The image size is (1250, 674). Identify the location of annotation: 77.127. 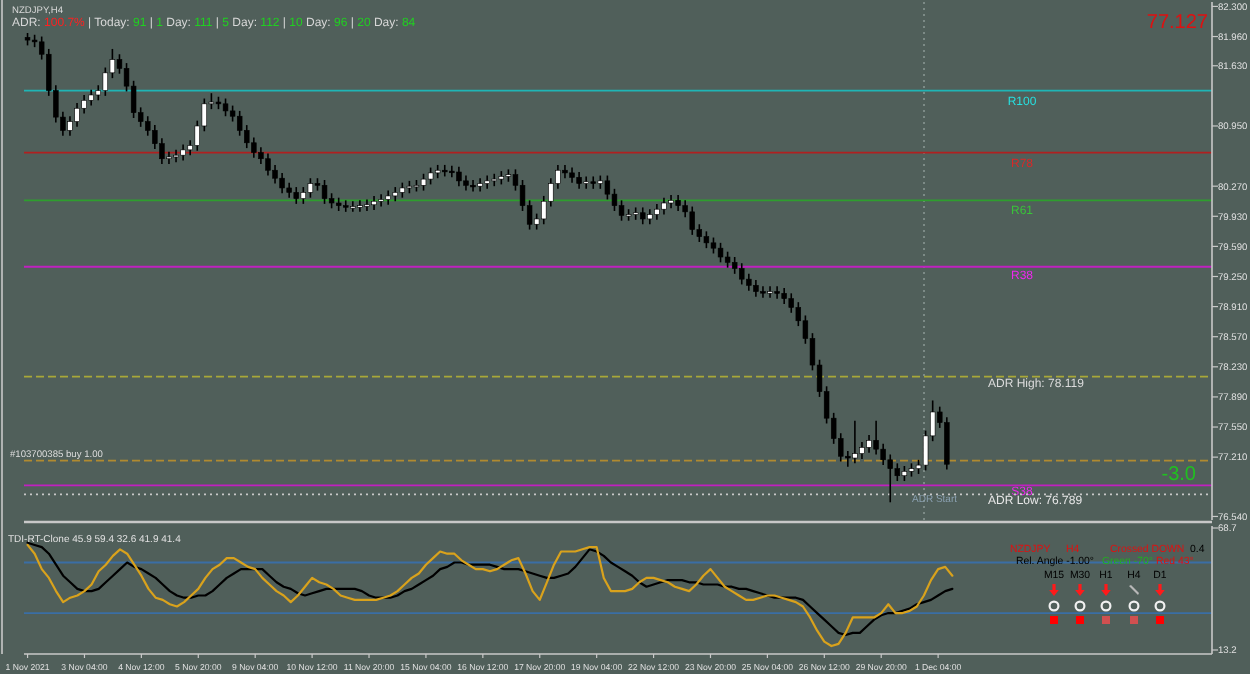
(1177, 23).